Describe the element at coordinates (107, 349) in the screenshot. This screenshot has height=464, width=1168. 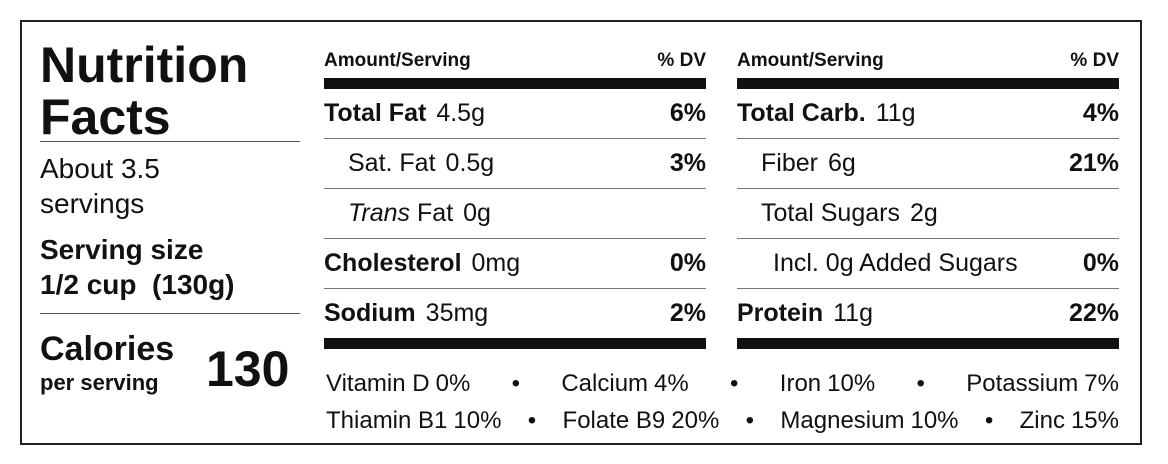
I see `calories-label: Calories` at that location.